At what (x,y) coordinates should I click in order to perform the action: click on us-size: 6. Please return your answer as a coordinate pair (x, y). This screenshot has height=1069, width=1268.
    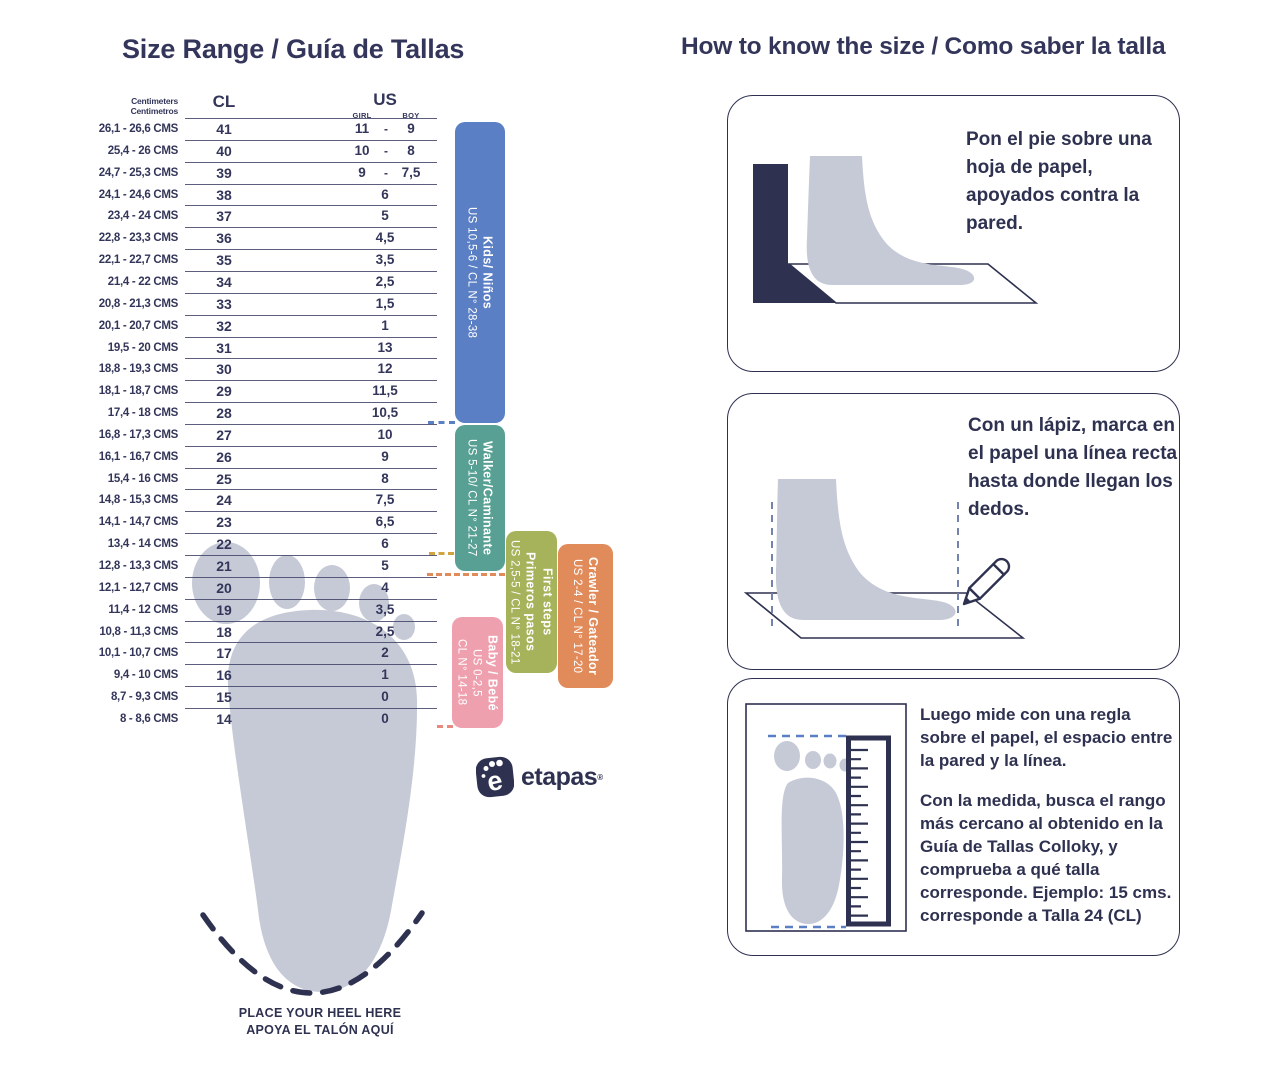
    Looking at the image, I should click on (385, 544).